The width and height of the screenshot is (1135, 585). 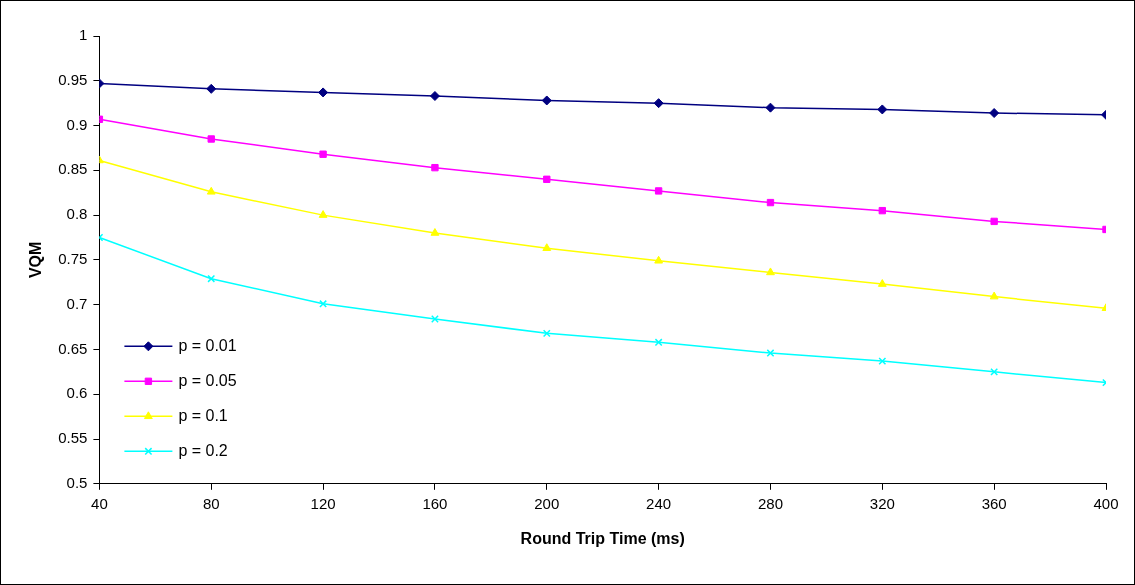 I want to click on x-tick-label: 200, so click(x=547, y=503).